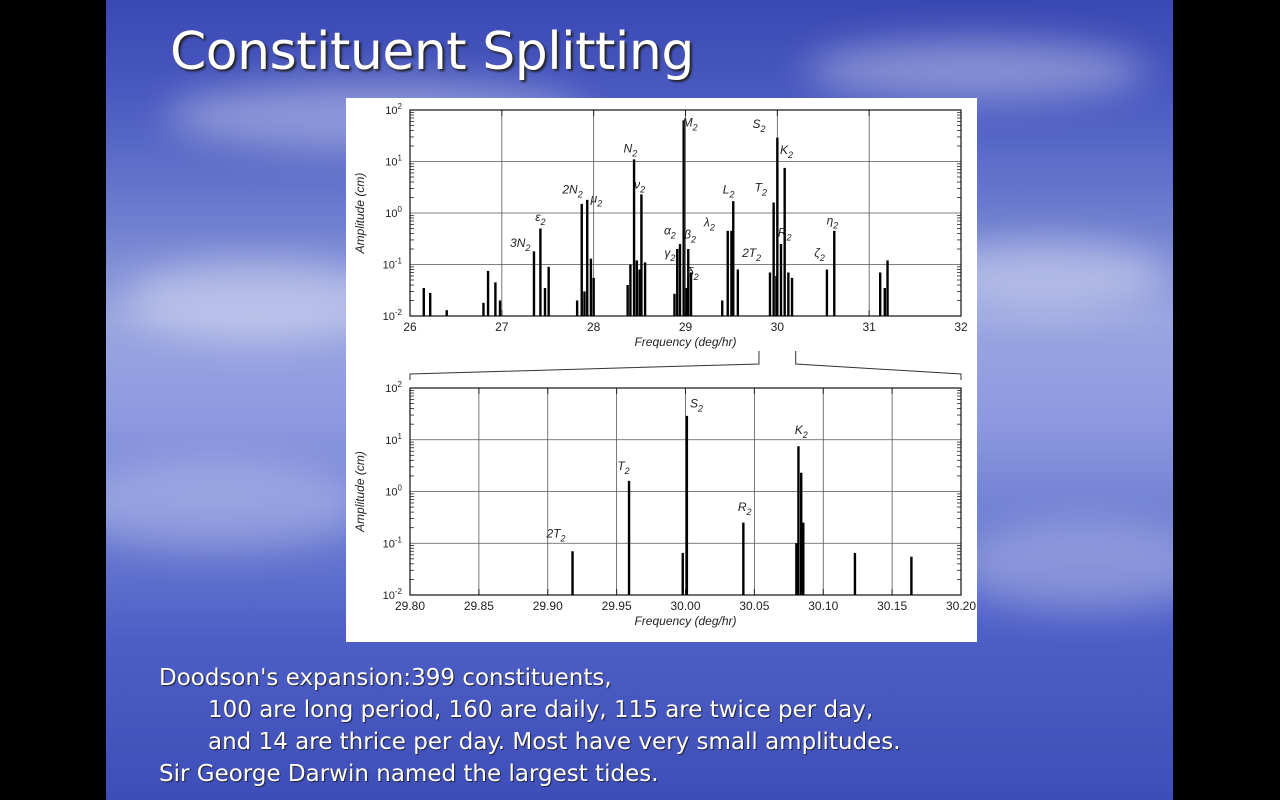  Describe the element at coordinates (393, 387) in the screenshot. I see `chart-2-ytick-label: 10²` at that location.